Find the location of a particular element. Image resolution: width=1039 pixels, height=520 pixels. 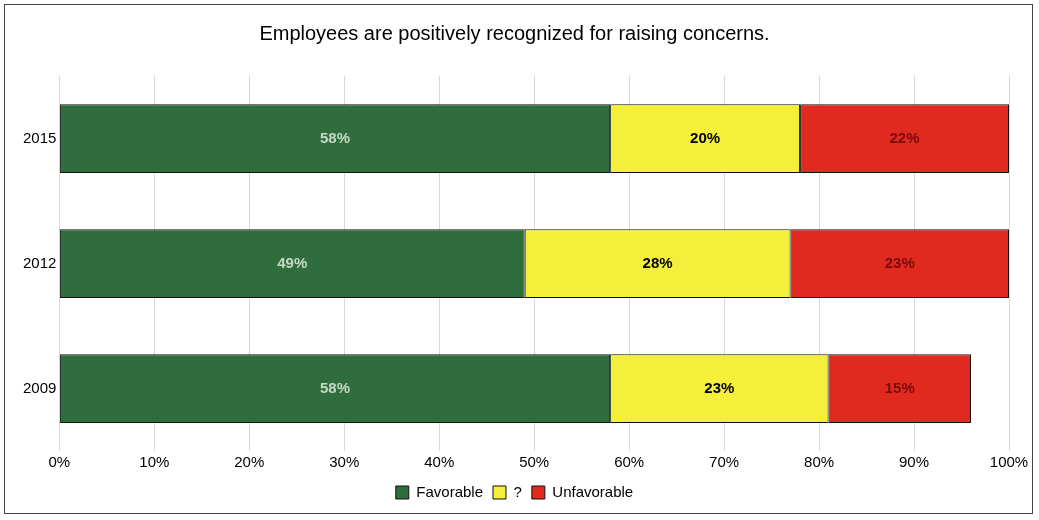

data-label: 15% is located at coordinates (899, 387).